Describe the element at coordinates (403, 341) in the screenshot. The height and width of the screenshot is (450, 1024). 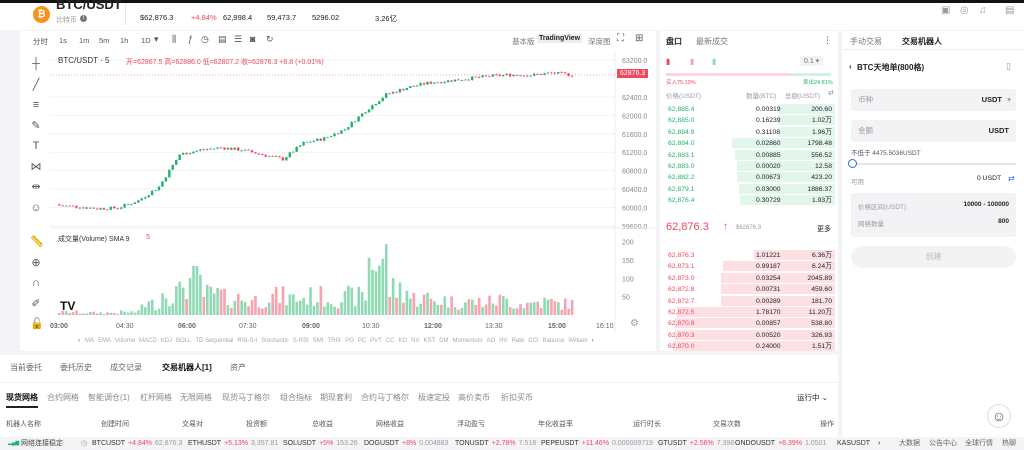
I see `indicator-ko: KO` at that location.